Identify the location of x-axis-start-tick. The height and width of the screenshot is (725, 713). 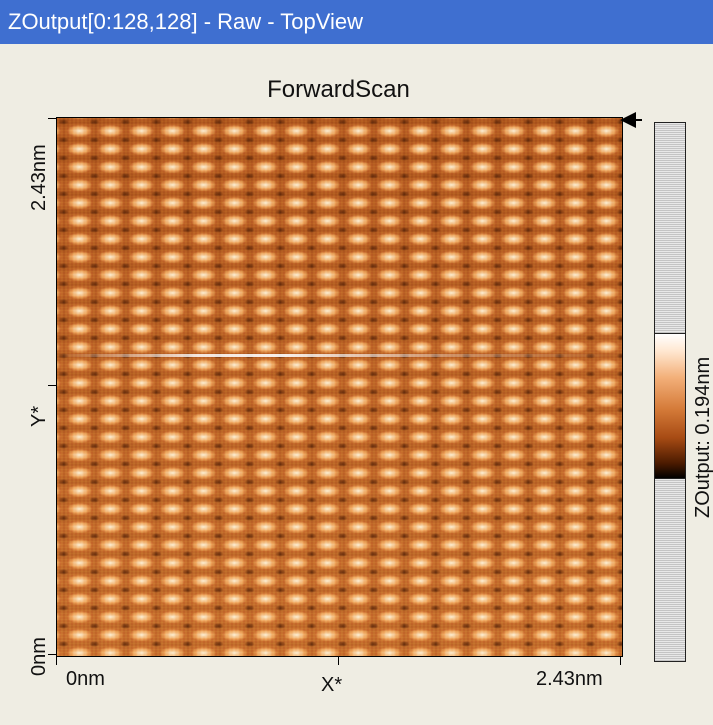
(56, 661).